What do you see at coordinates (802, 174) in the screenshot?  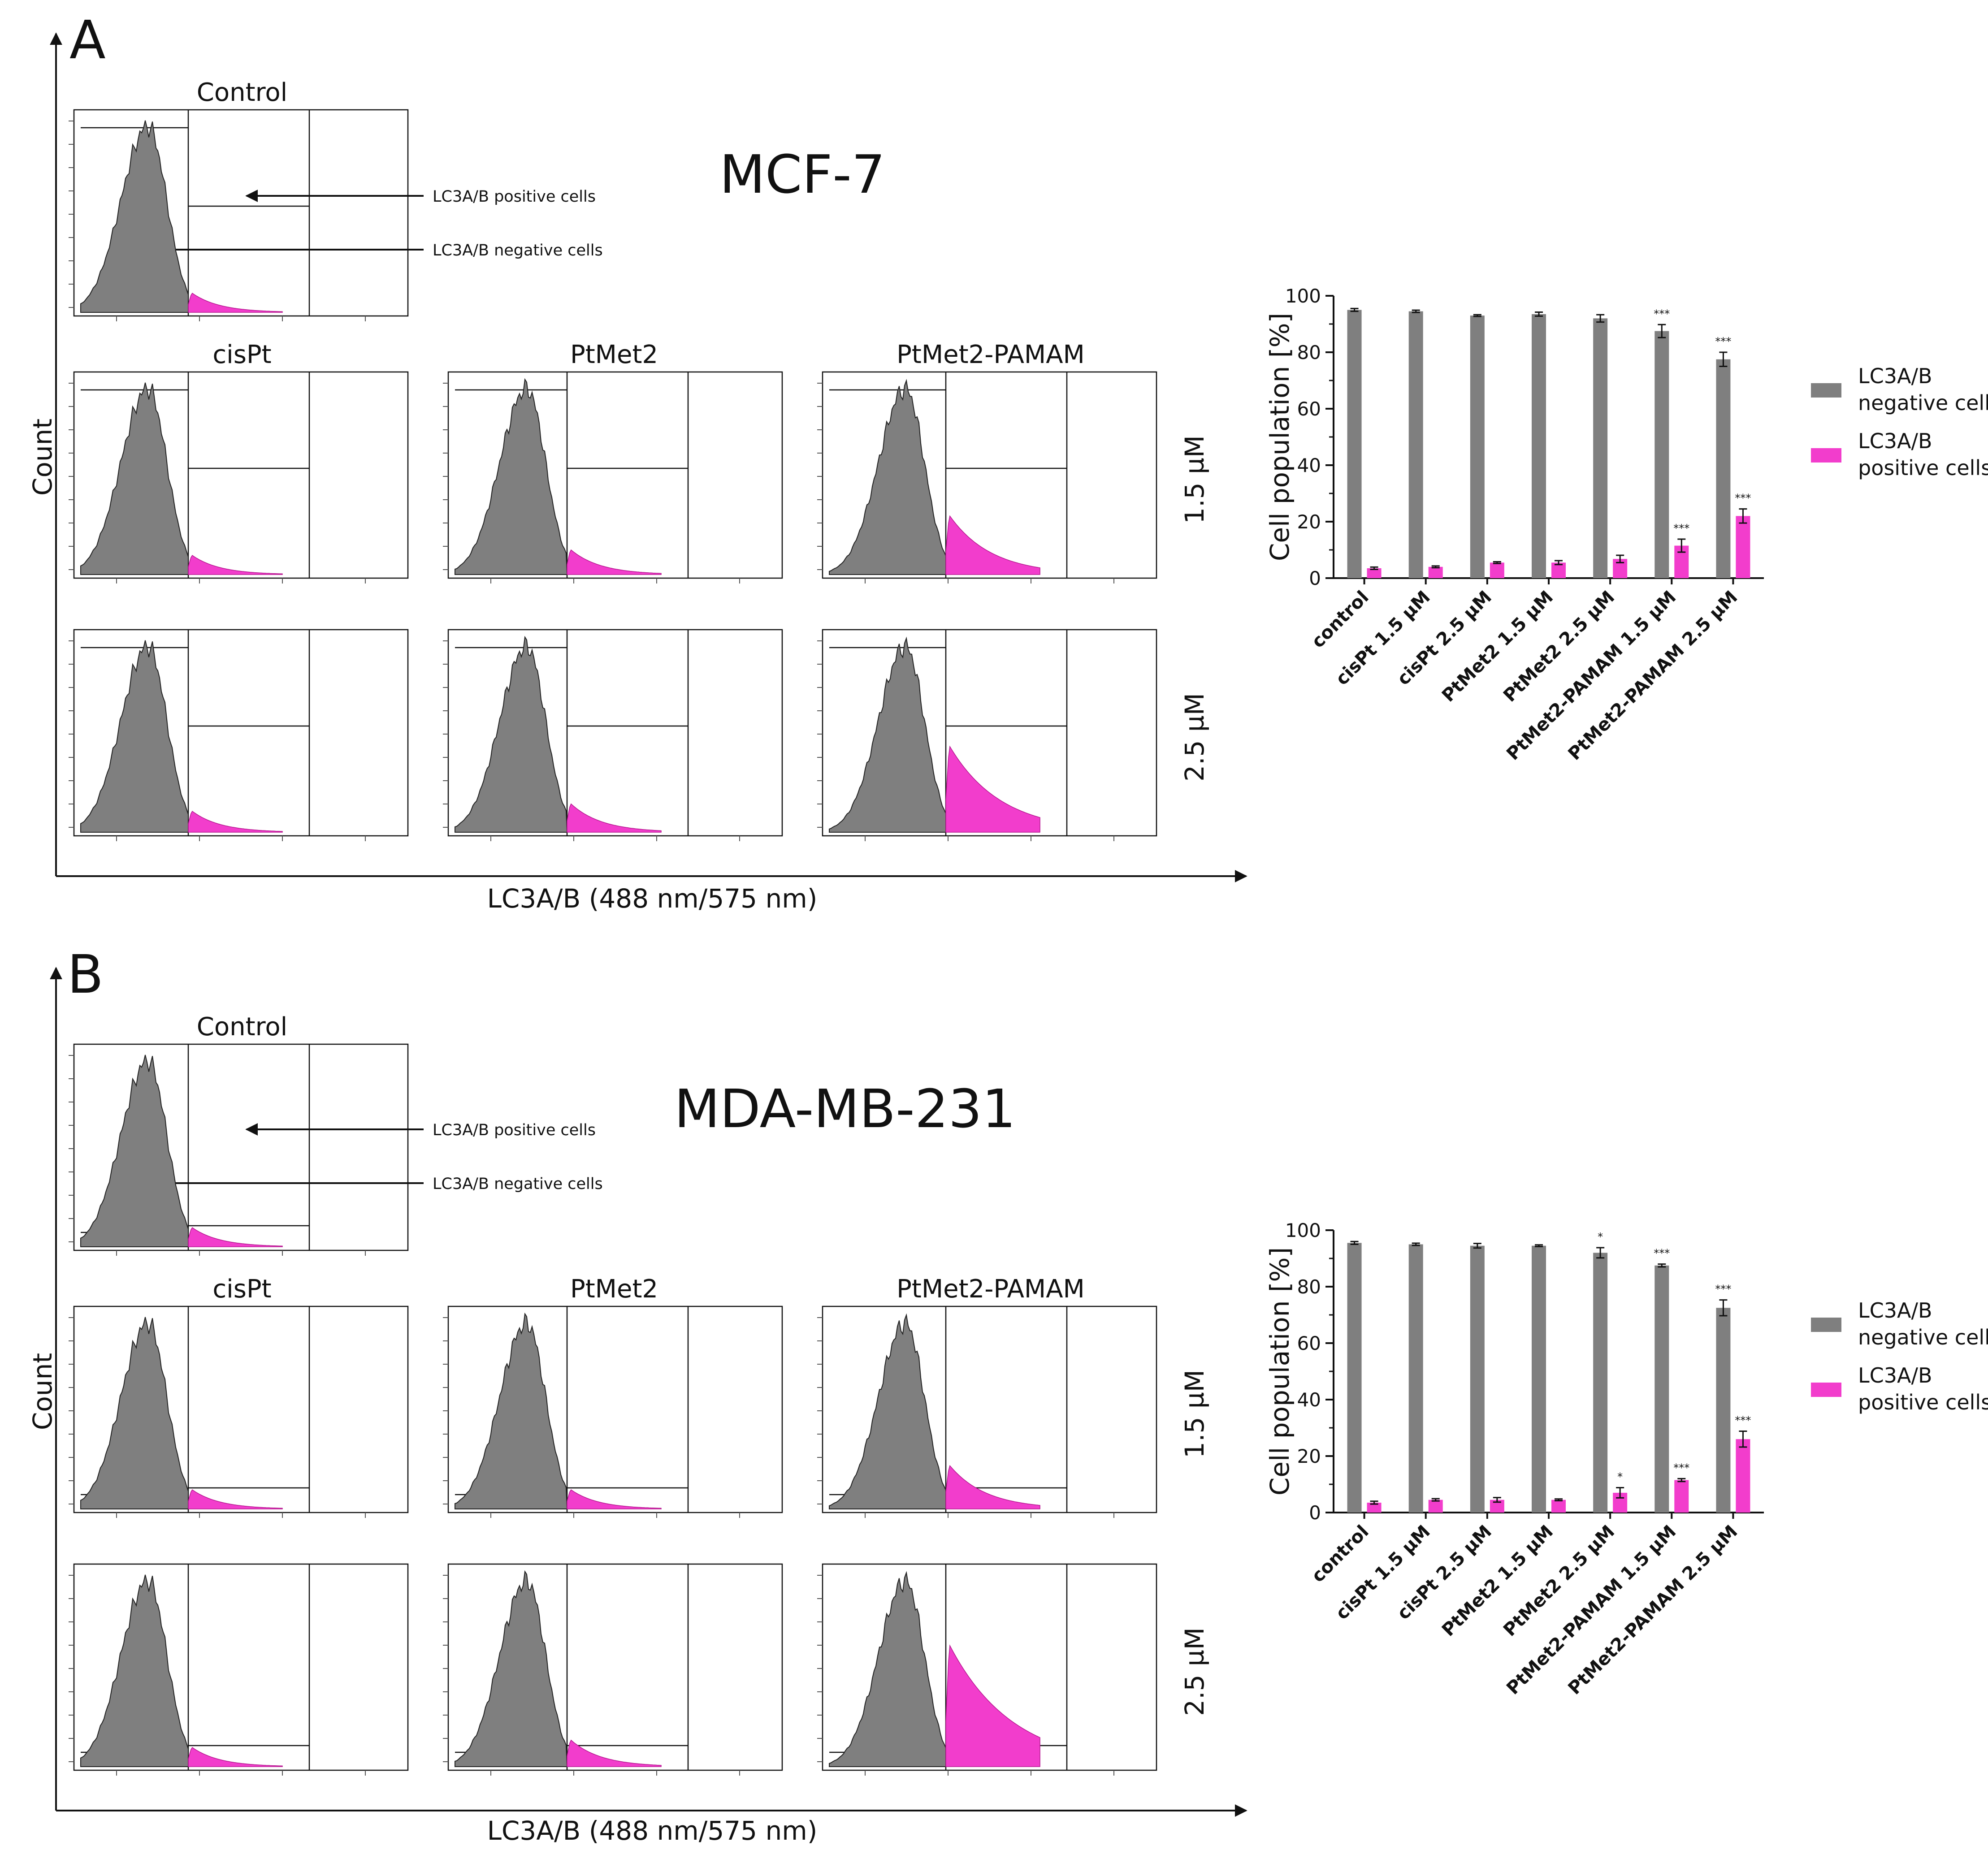 I see `cell-line-title-a: MCF-7` at bounding box center [802, 174].